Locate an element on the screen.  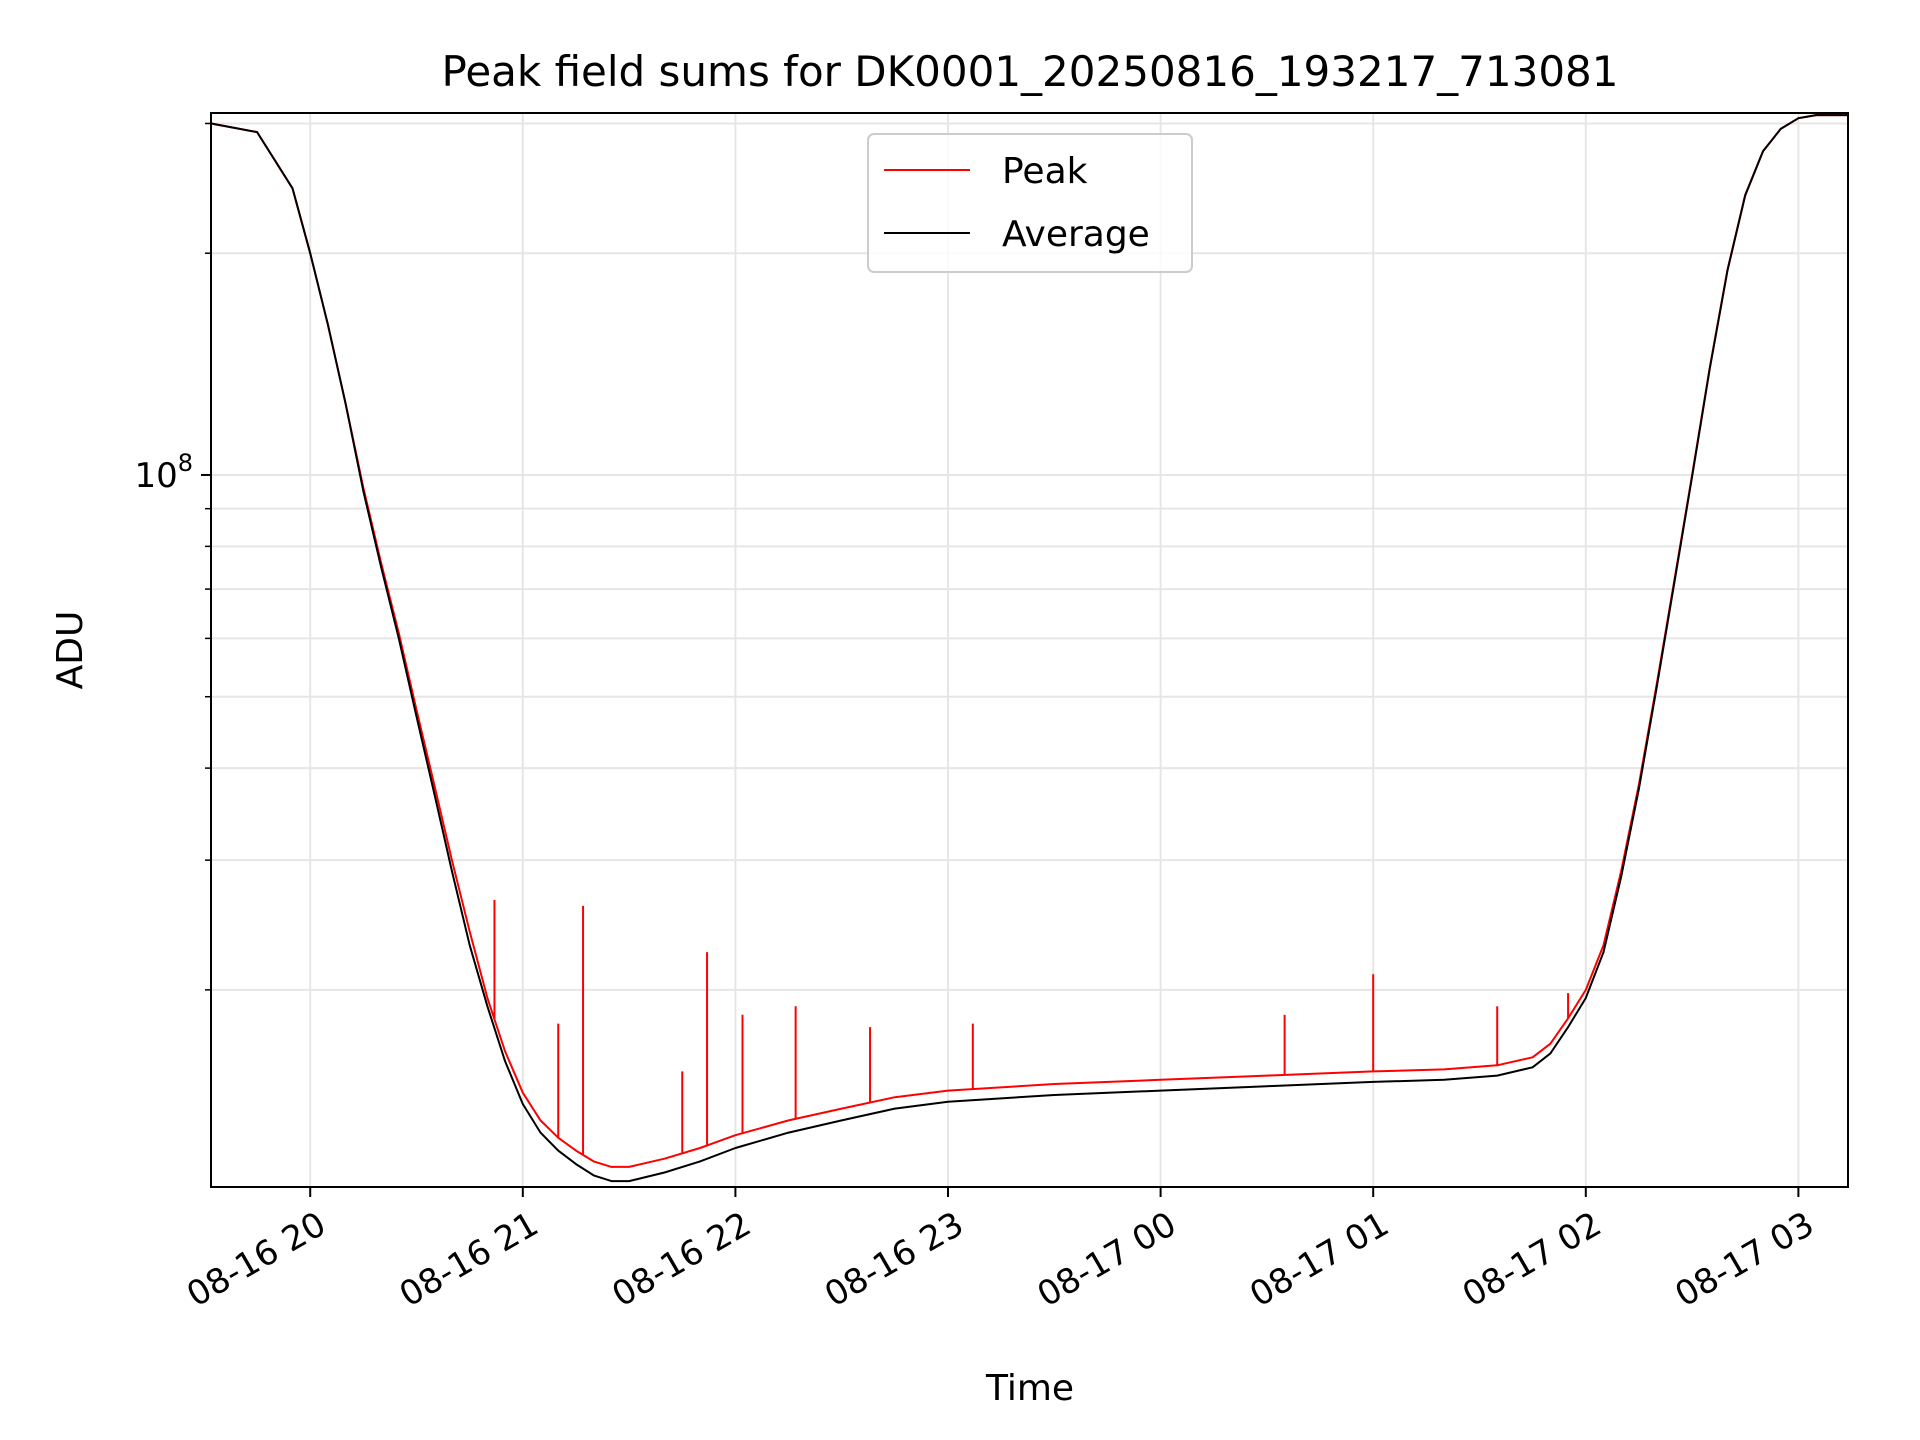
legend-label-average: Average is located at coordinates (1076, 234).